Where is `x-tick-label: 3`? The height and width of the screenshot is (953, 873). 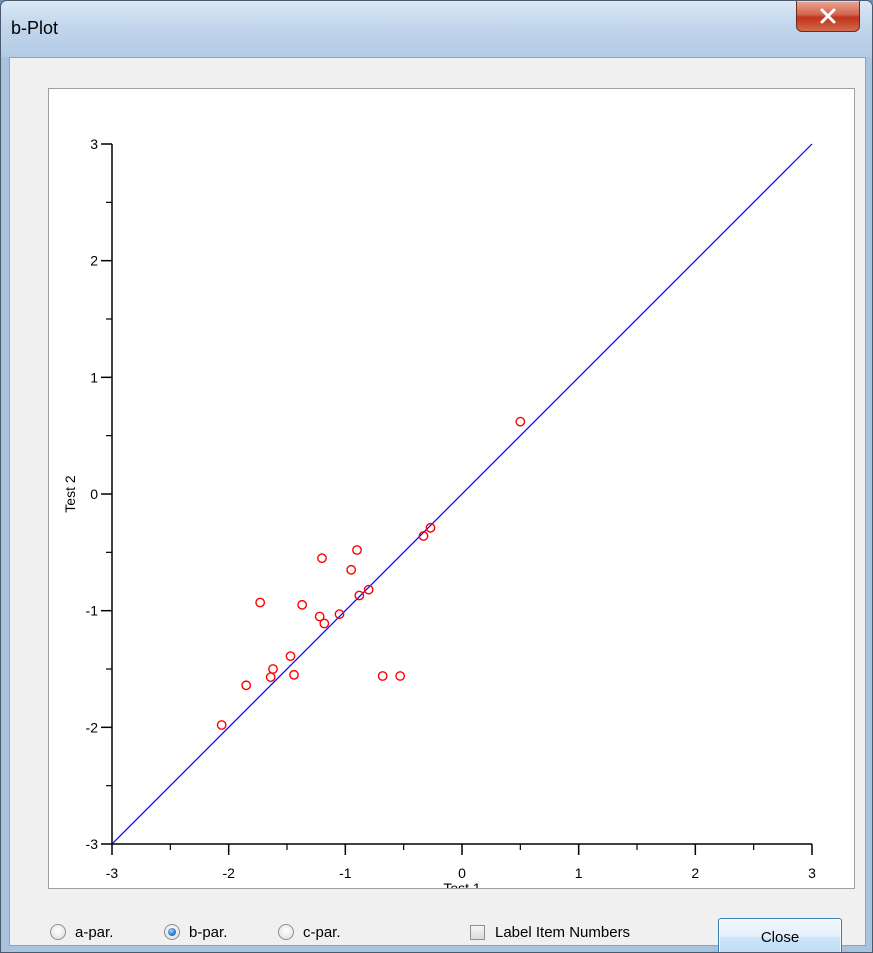
x-tick-label: 3 is located at coordinates (812, 873).